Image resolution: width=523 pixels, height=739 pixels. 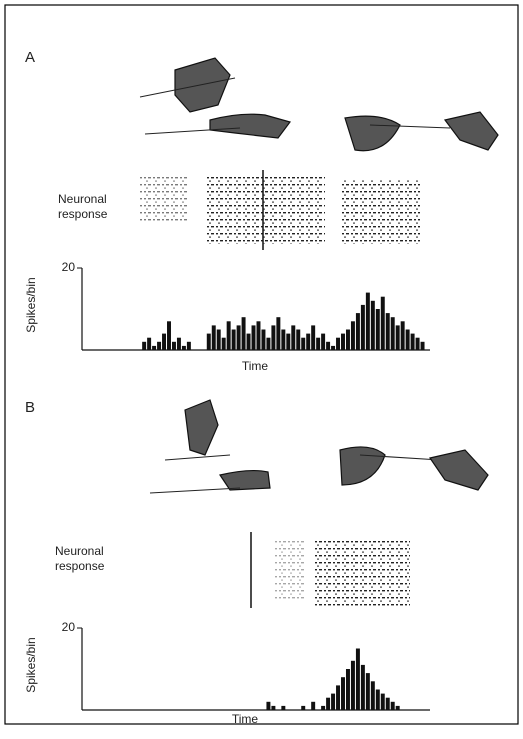 I want to click on hand-drawing-a, so click(x=319, y=104).